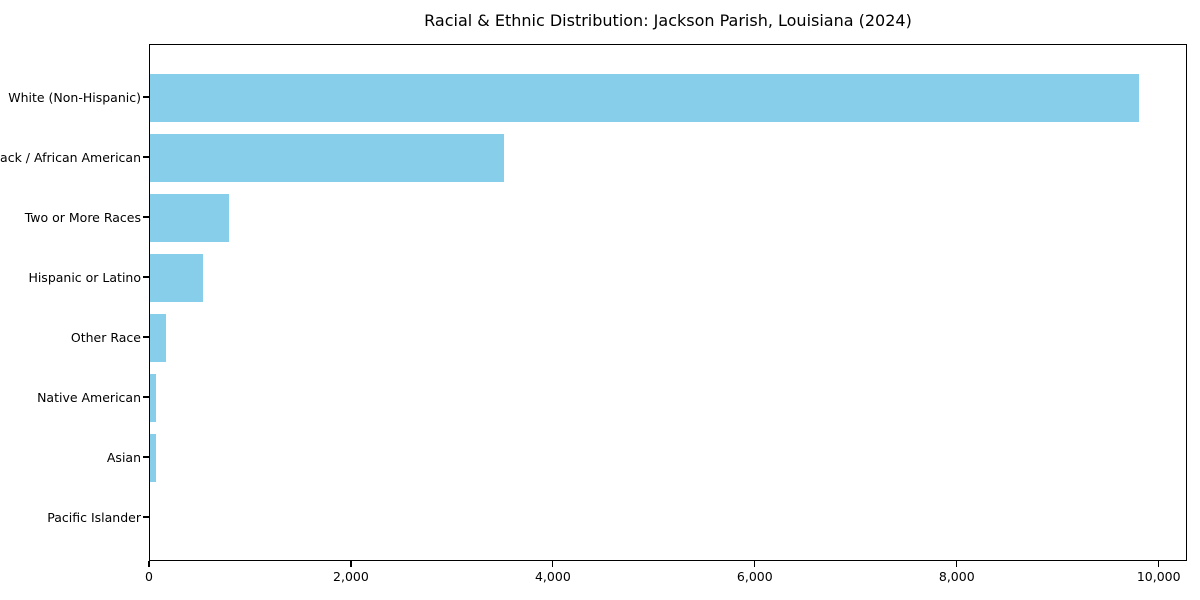  Describe the element at coordinates (1158, 576) in the screenshot. I see `x-tick-label: 10,000` at that location.